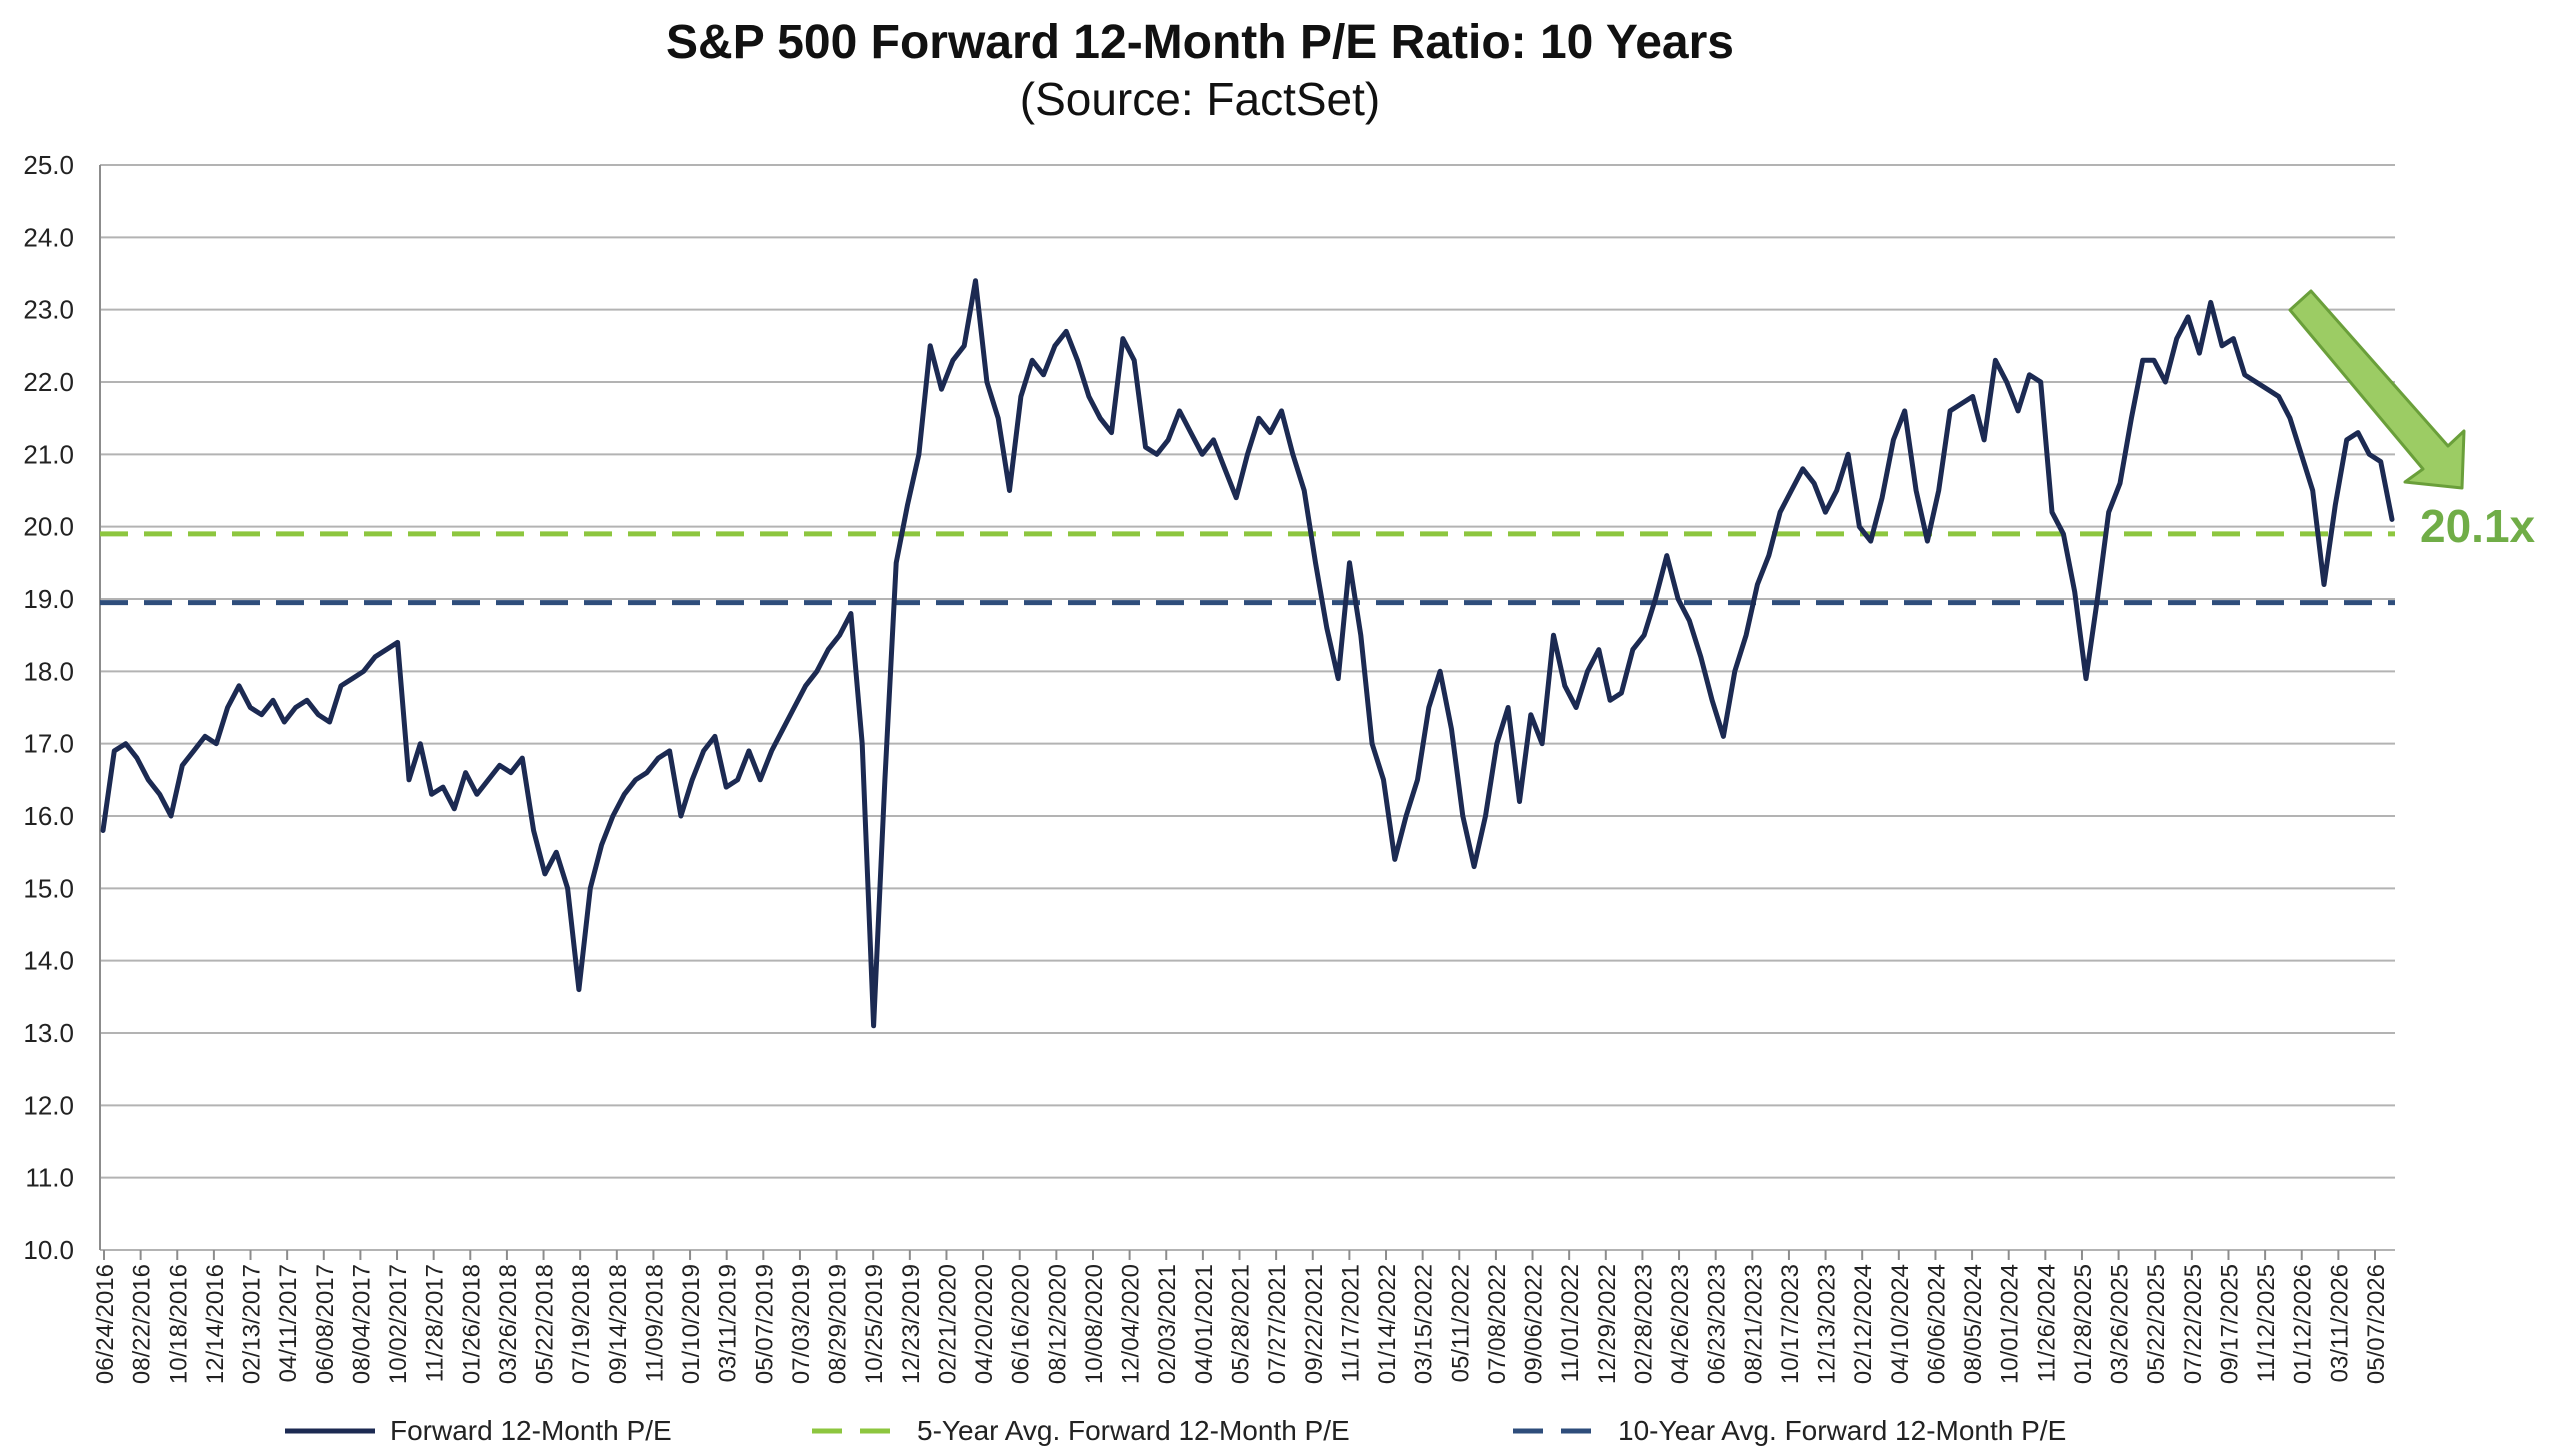  Describe the element at coordinates (801, 1324) in the screenshot. I see `x-tick-label: 07/03/2019` at that location.